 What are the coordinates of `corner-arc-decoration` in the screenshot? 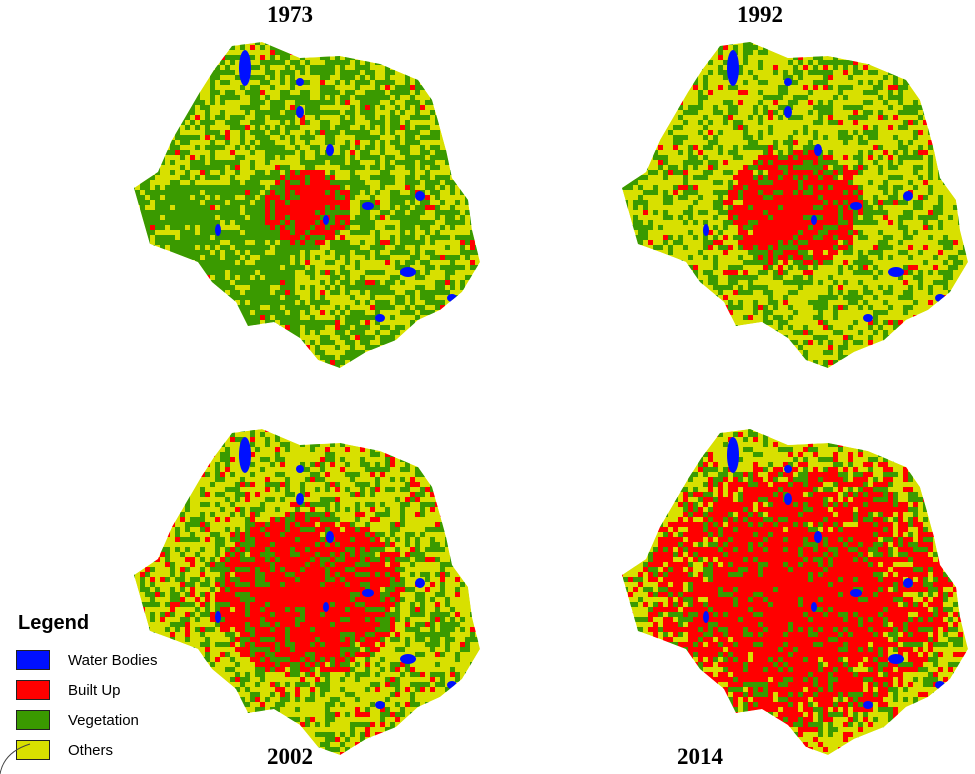 It's located at (15, 758).